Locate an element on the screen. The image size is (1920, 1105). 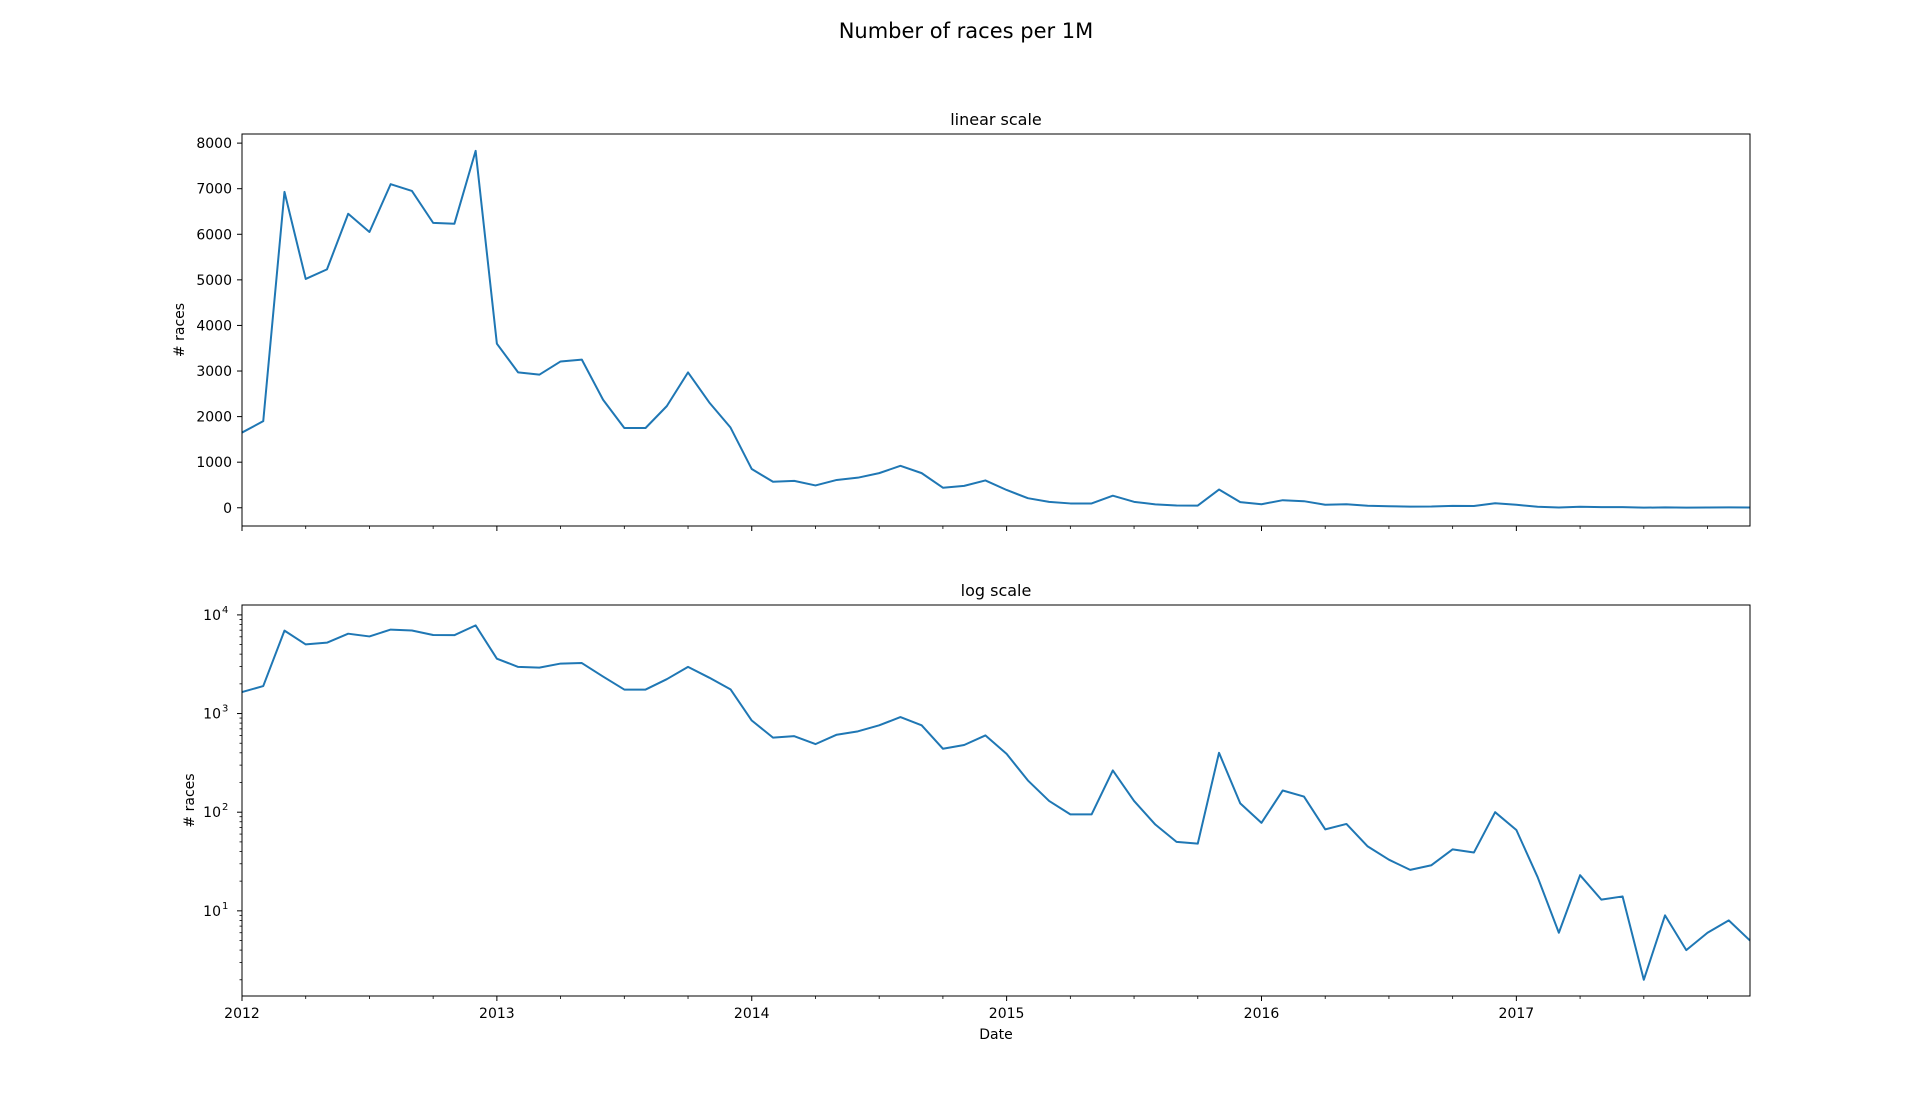
y-tick-label-exponent: 2 is located at coordinates (225, 807).